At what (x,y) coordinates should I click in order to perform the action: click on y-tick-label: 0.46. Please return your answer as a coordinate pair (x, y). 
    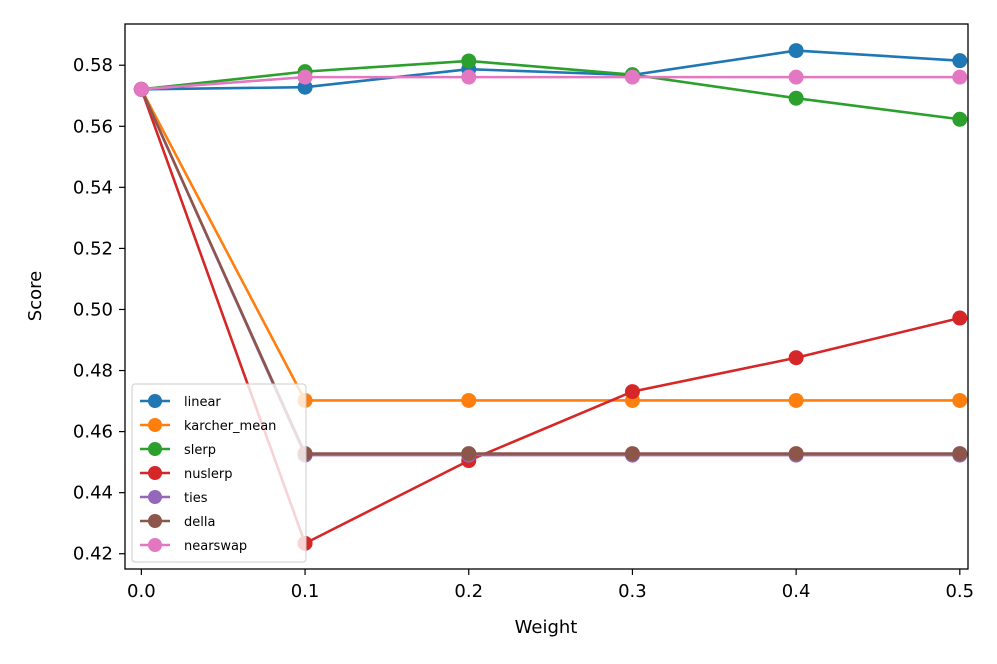
    Looking at the image, I should click on (93, 432).